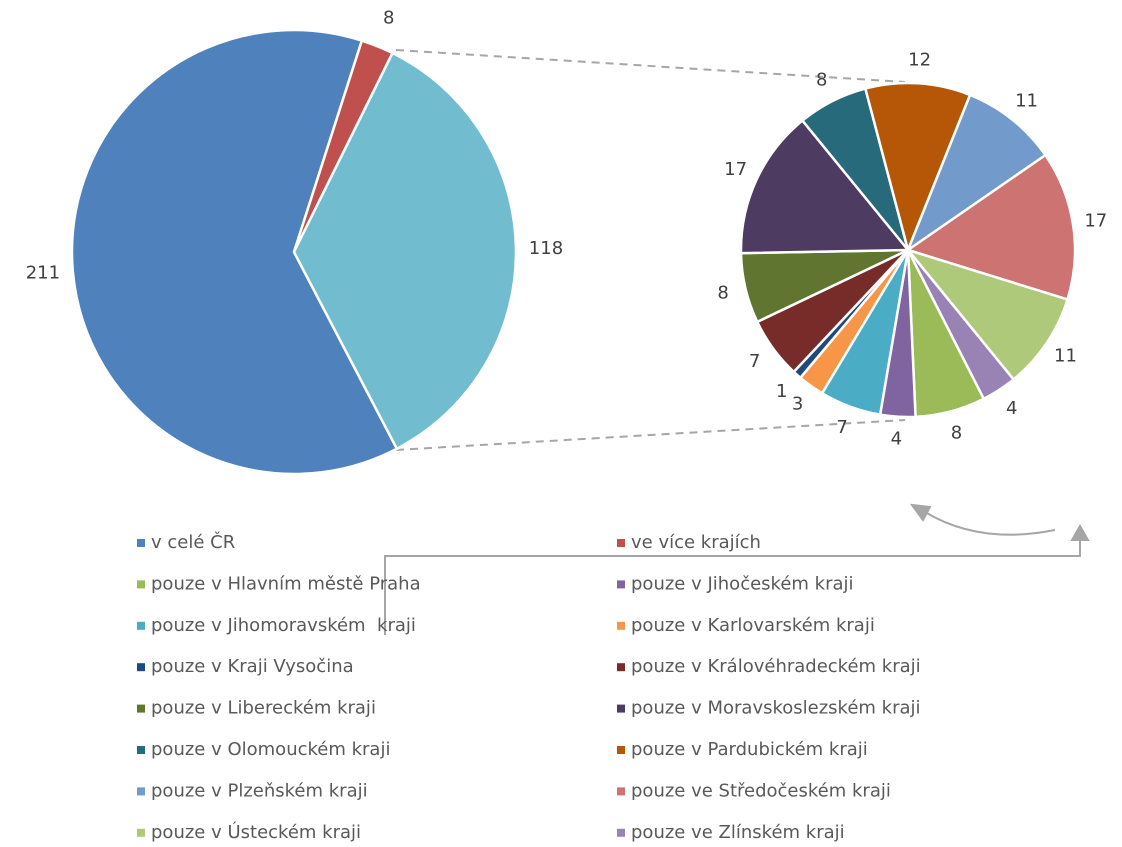 The height and width of the screenshot is (847, 1122). I want to click on data-label: 211, so click(43, 273).